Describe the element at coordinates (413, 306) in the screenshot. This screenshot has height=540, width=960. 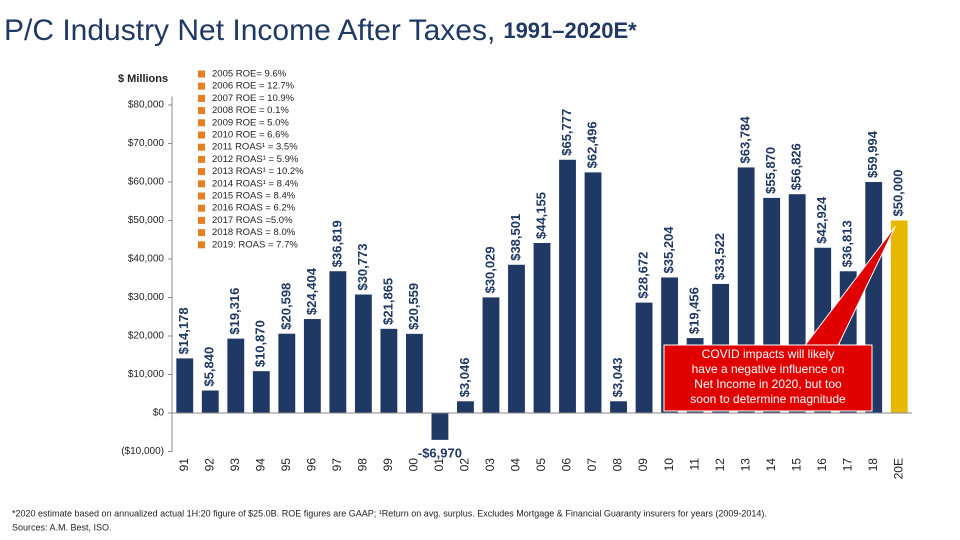
I see `value-label: $20,559` at that location.